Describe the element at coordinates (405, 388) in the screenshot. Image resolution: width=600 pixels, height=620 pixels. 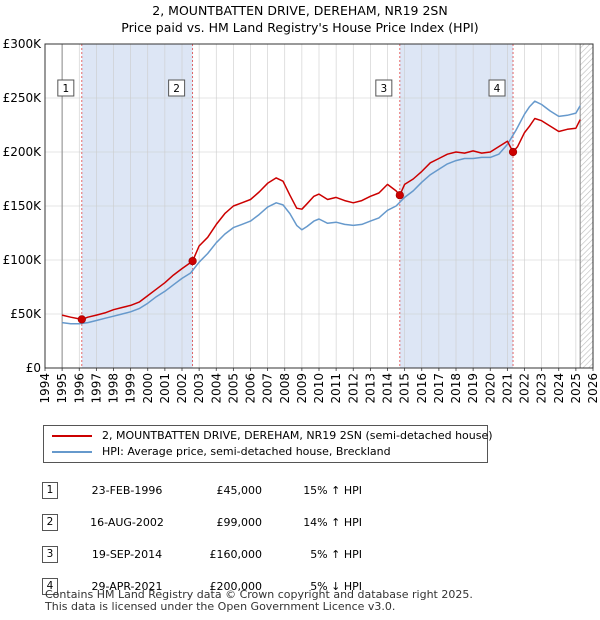
I see `x-tick-label: 2015` at that location.